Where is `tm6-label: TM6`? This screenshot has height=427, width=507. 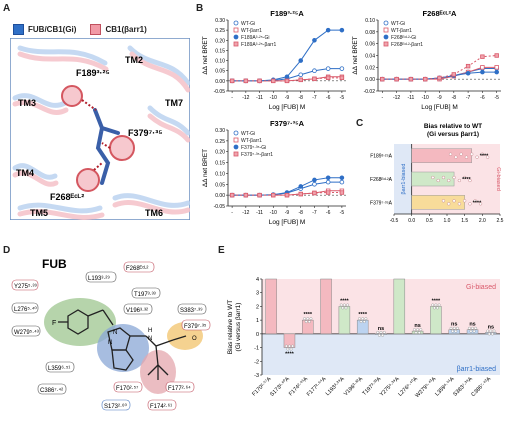 tm6-label: TM6 is located at coordinates (154, 213).